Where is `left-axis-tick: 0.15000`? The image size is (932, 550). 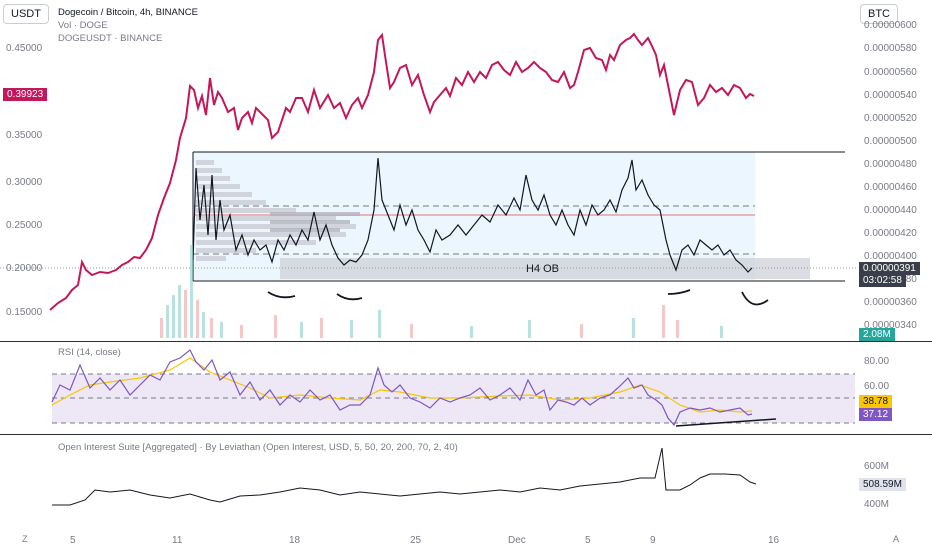 left-axis-tick: 0.15000 is located at coordinates (24, 312).